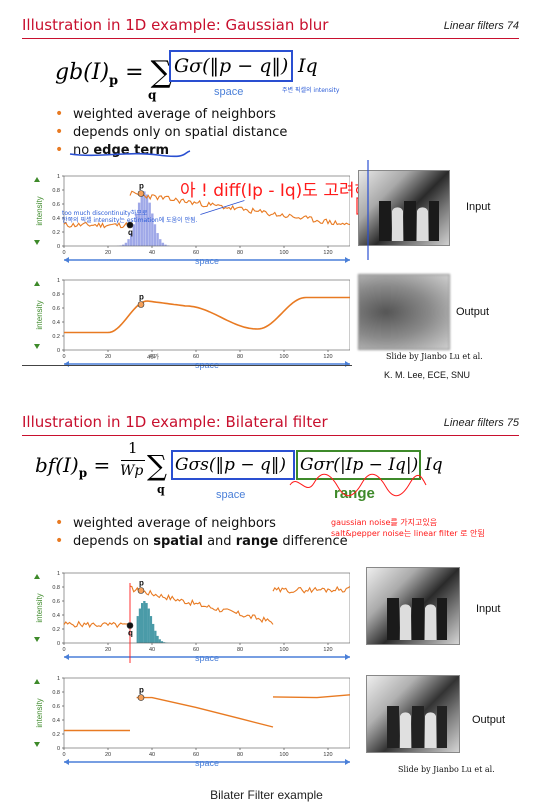 The image size is (533, 812). I want to click on fraction-numerator: 1, so click(133, 448).